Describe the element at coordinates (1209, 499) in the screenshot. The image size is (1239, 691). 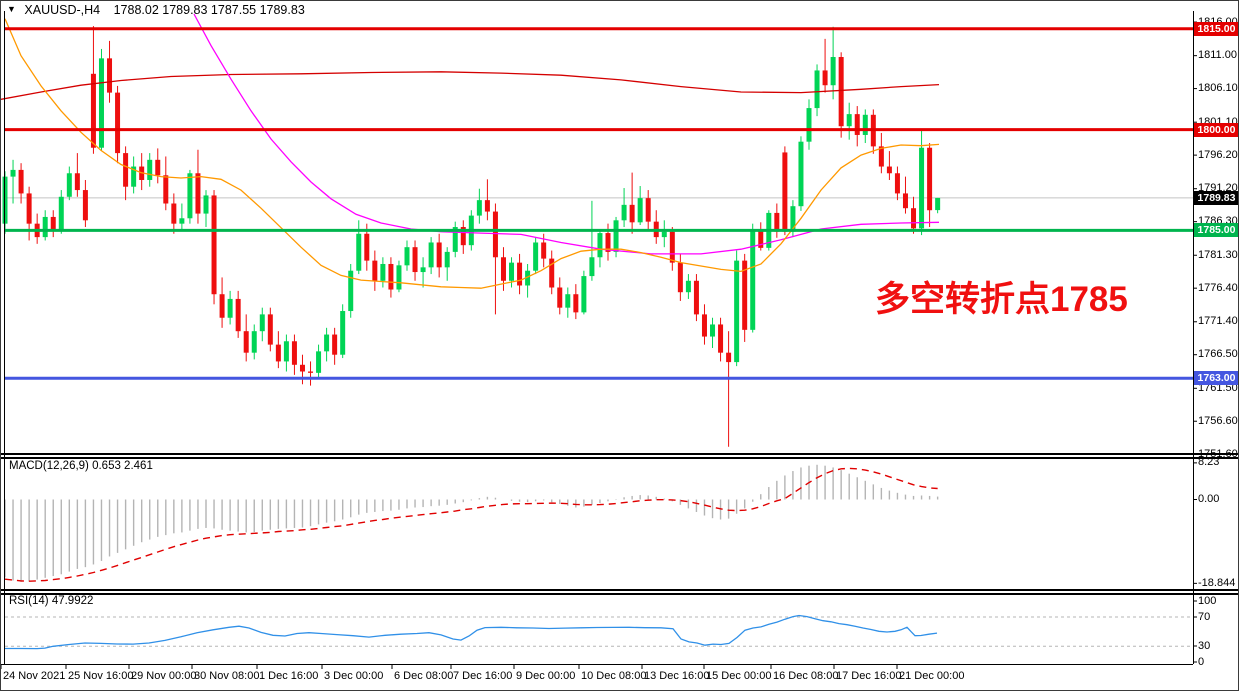
I see `macd-axis-tick-label: 0.00` at that location.